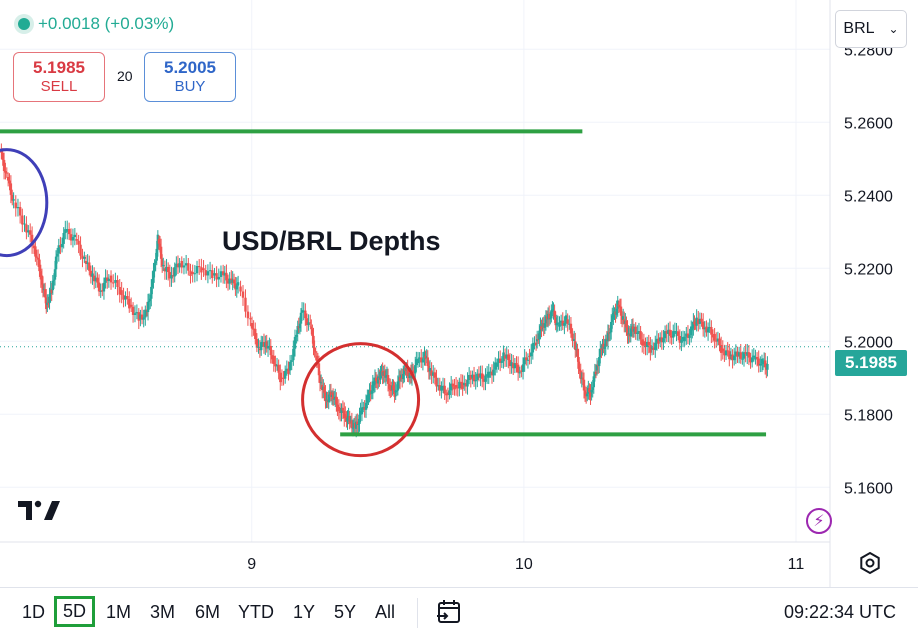  Describe the element at coordinates (417, 613) in the screenshot. I see `toolbar-divider` at that location.